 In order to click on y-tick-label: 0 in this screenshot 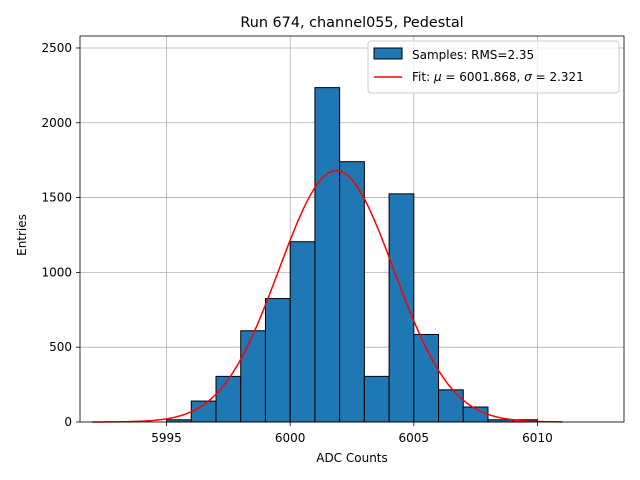, I will do `click(68, 422)`.